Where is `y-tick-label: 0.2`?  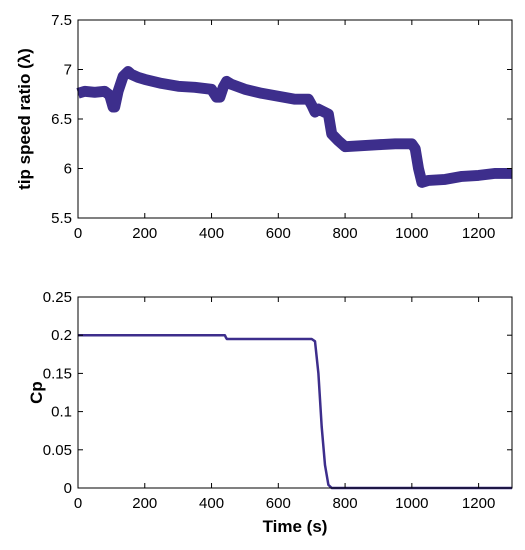
y-tick-label: 0.2 is located at coordinates (61, 335).